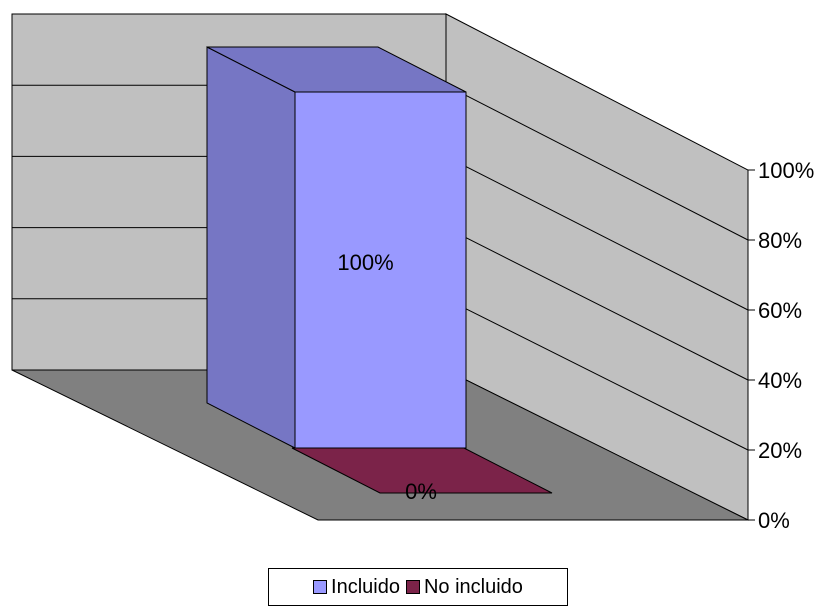  I want to click on legend-item-incluido: Incluido, so click(356, 587).